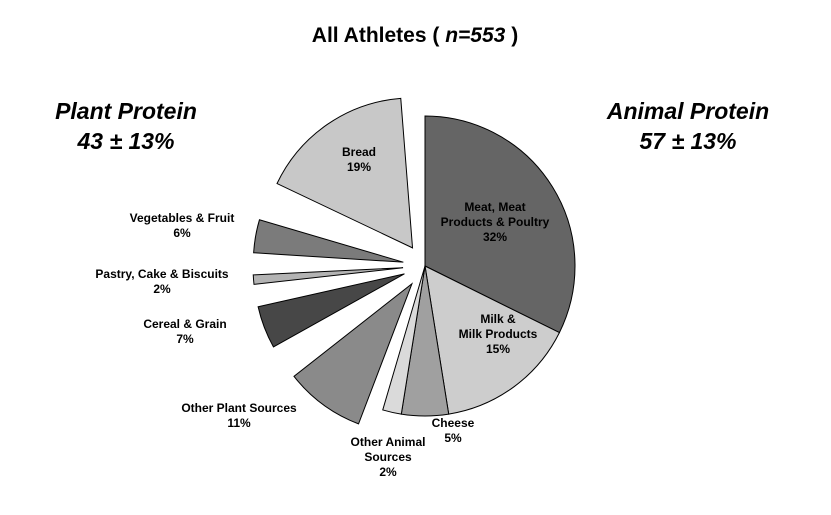 This screenshot has height=515, width=831. I want to click on slice-label-other-animal: Other Animal Sources 2%, so click(388, 457).